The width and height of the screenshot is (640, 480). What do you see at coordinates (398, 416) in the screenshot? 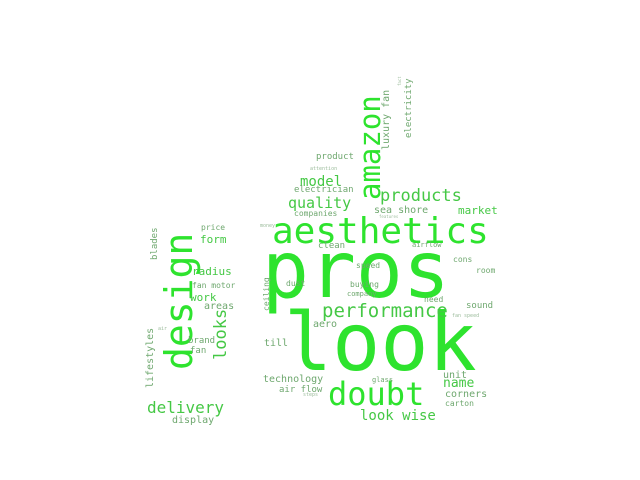
I see `word-look-wise: look wise` at bounding box center [398, 416].